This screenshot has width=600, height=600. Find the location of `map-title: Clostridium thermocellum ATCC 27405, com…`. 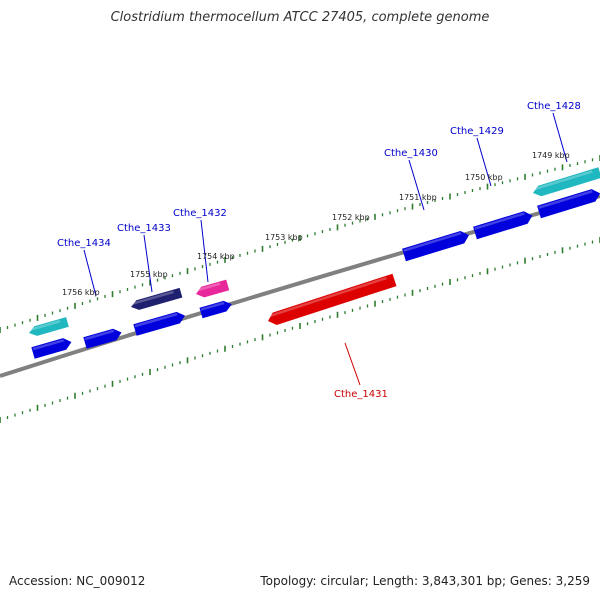

map-title: Clostridium thermocellum ATCC 27405, com… is located at coordinates (300, 17).